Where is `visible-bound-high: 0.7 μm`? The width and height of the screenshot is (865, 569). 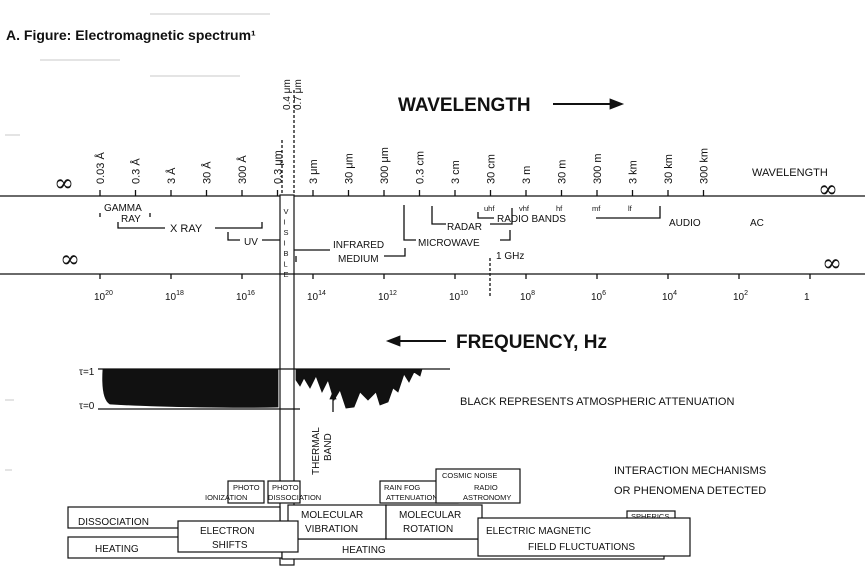
visible-bound-high: 0.7 μm is located at coordinates (298, 94).